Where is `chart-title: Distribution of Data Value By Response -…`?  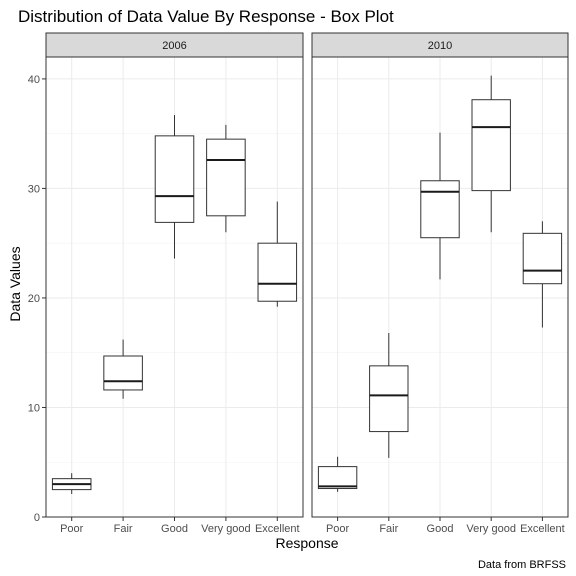 chart-title: Distribution of Data Value By Response -… is located at coordinates (206, 16).